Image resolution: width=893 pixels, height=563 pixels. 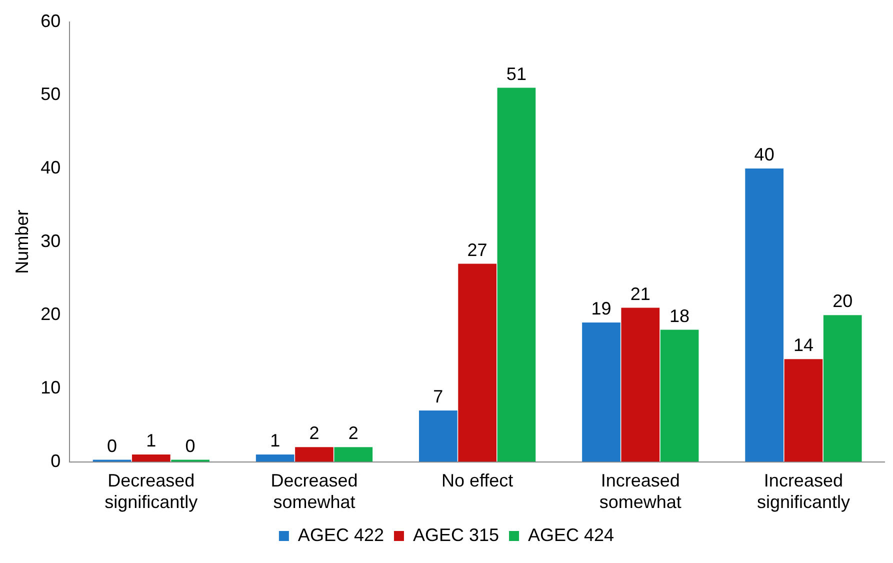 What do you see at coordinates (22, 242) in the screenshot?
I see `y-axis-title: Number` at bounding box center [22, 242].